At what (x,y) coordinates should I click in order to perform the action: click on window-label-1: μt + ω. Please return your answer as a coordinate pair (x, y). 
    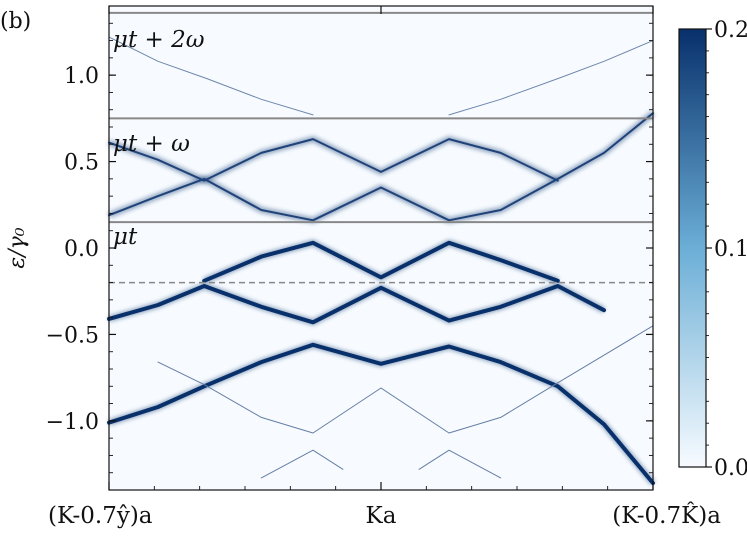
    Looking at the image, I should click on (151, 144).